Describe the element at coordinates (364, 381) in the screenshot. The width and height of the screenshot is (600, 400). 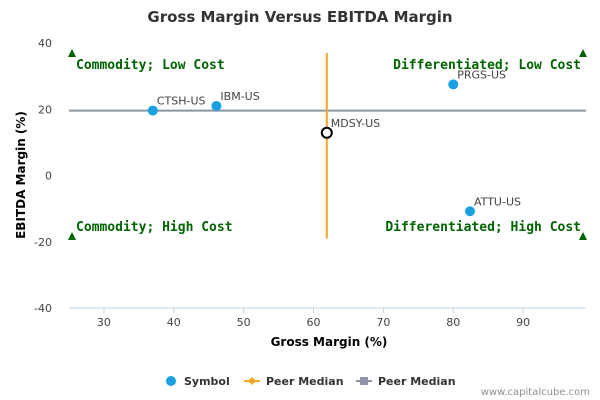
I see `legend-square-marker` at that location.